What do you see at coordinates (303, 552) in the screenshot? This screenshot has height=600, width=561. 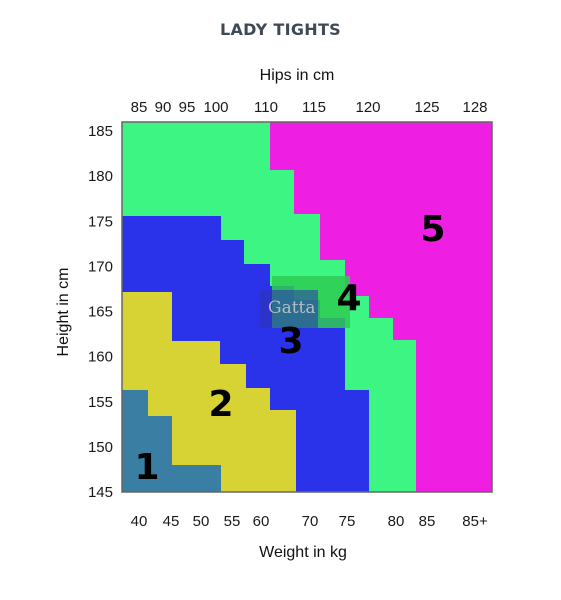 I see `x-axis-title: Weight in kg` at bounding box center [303, 552].